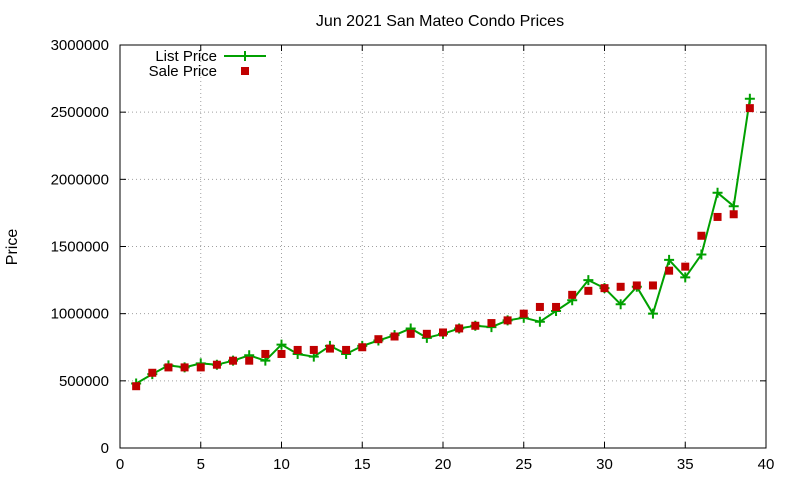 The height and width of the screenshot is (485, 800). I want to click on legend-list-price-label: List Price, so click(186, 56).